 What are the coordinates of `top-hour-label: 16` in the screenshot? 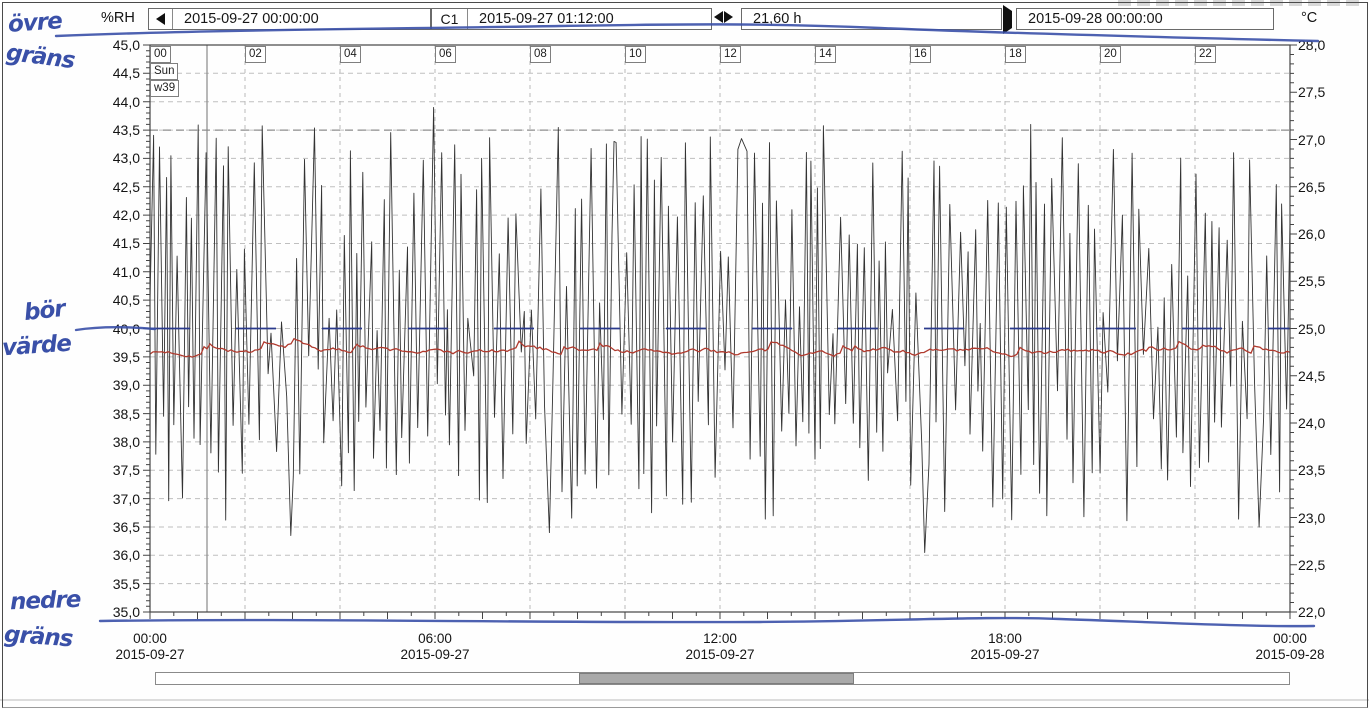 It's located at (920, 54).